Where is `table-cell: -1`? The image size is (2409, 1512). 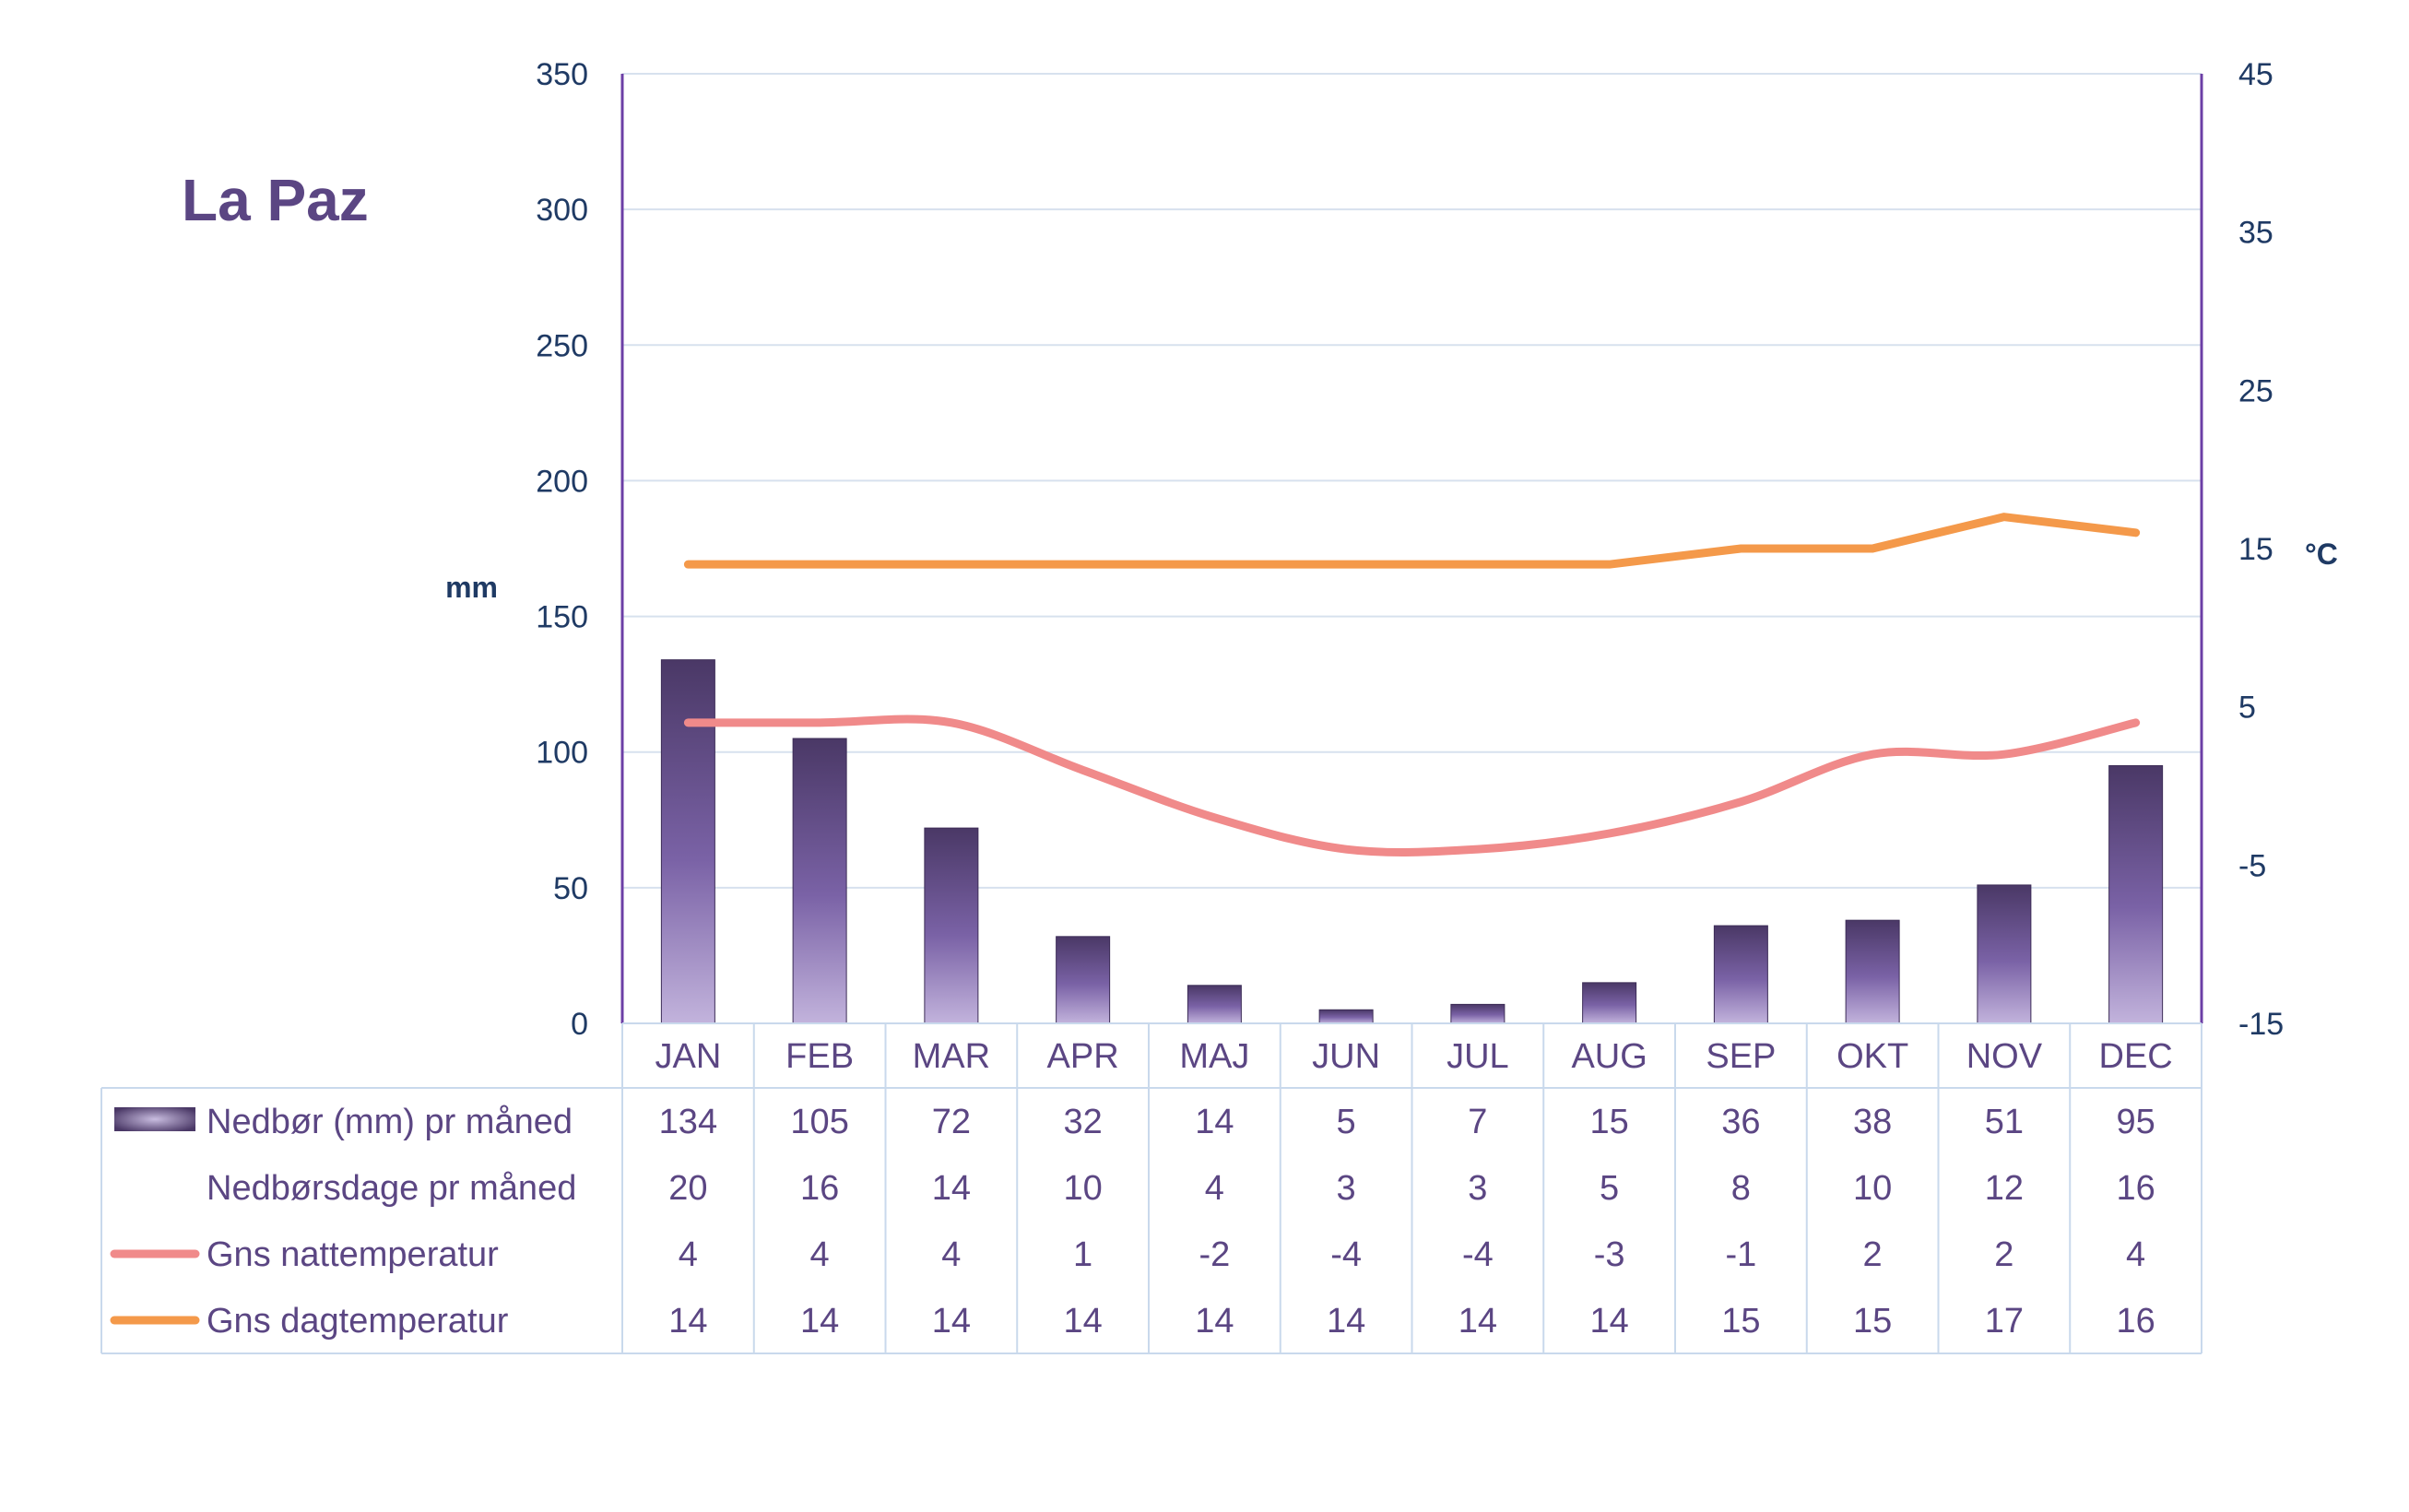 table-cell: -1 is located at coordinates (1740, 1254).